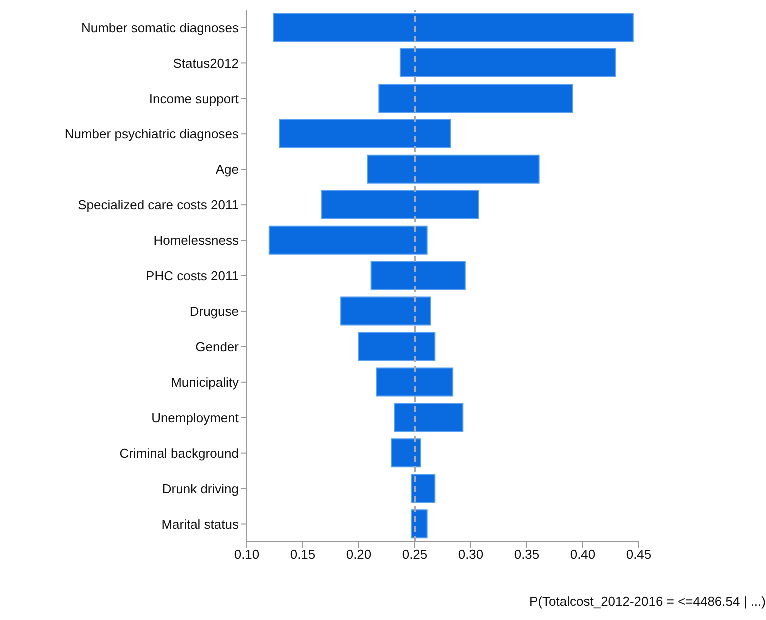  I want to click on x-axis-title: P(Totalcost_2012-2016 = <=4486.54 | ...), so click(648, 601).